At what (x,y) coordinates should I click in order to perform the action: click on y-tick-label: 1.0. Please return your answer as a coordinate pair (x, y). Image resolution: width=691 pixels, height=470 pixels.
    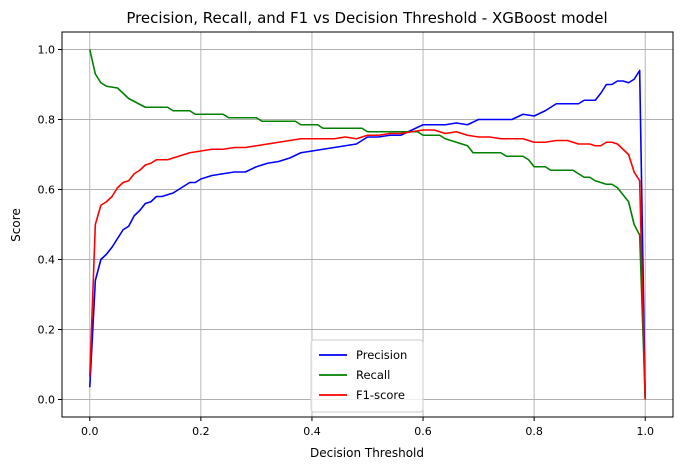
    Looking at the image, I should click on (47, 50).